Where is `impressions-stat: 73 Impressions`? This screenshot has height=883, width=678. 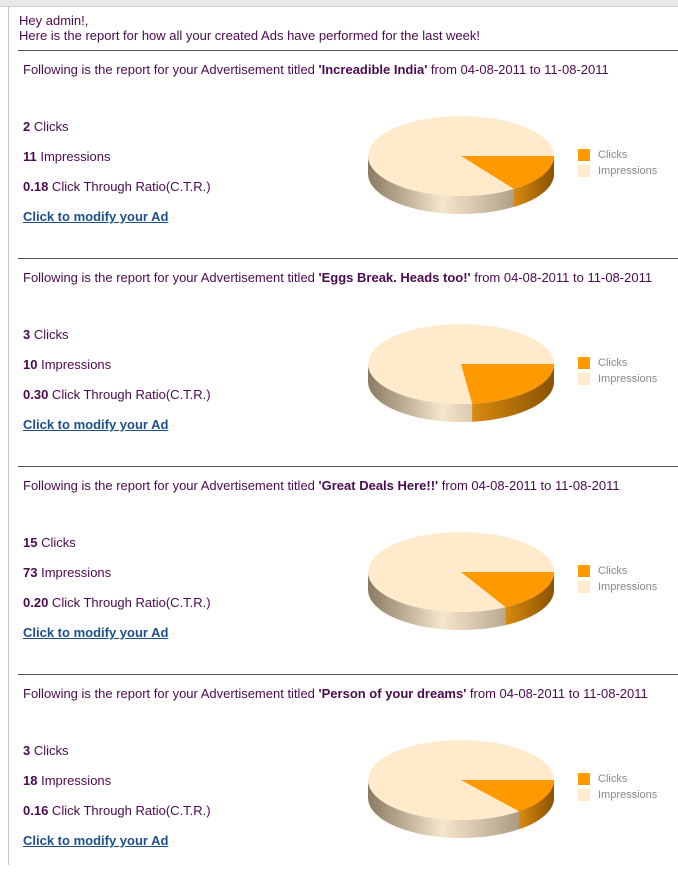 impressions-stat: 73 Impressions is located at coordinates (67, 572).